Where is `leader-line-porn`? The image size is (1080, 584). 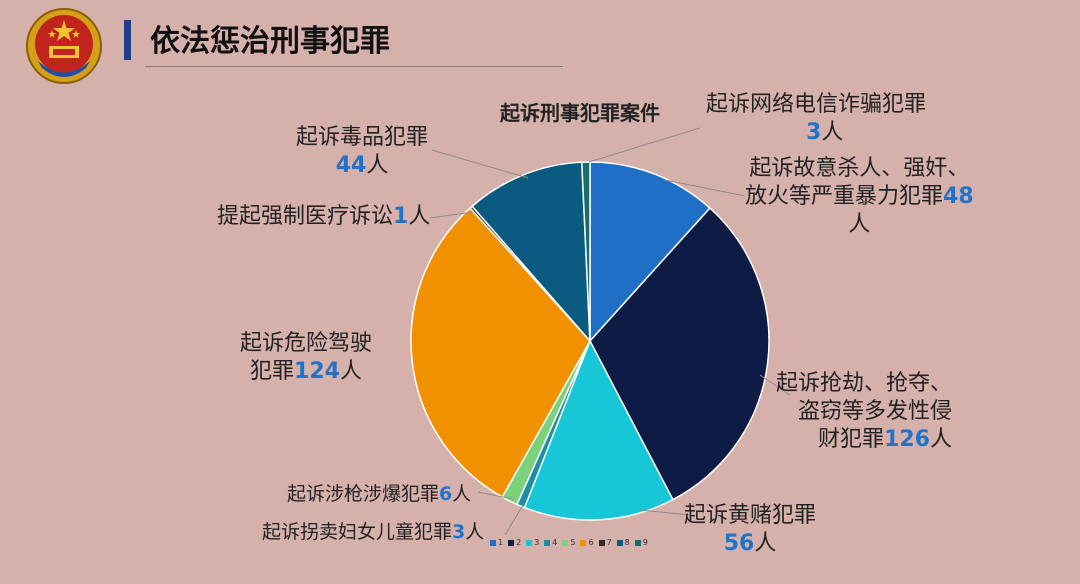
leader-line-porn is located at coordinates (665, 512).